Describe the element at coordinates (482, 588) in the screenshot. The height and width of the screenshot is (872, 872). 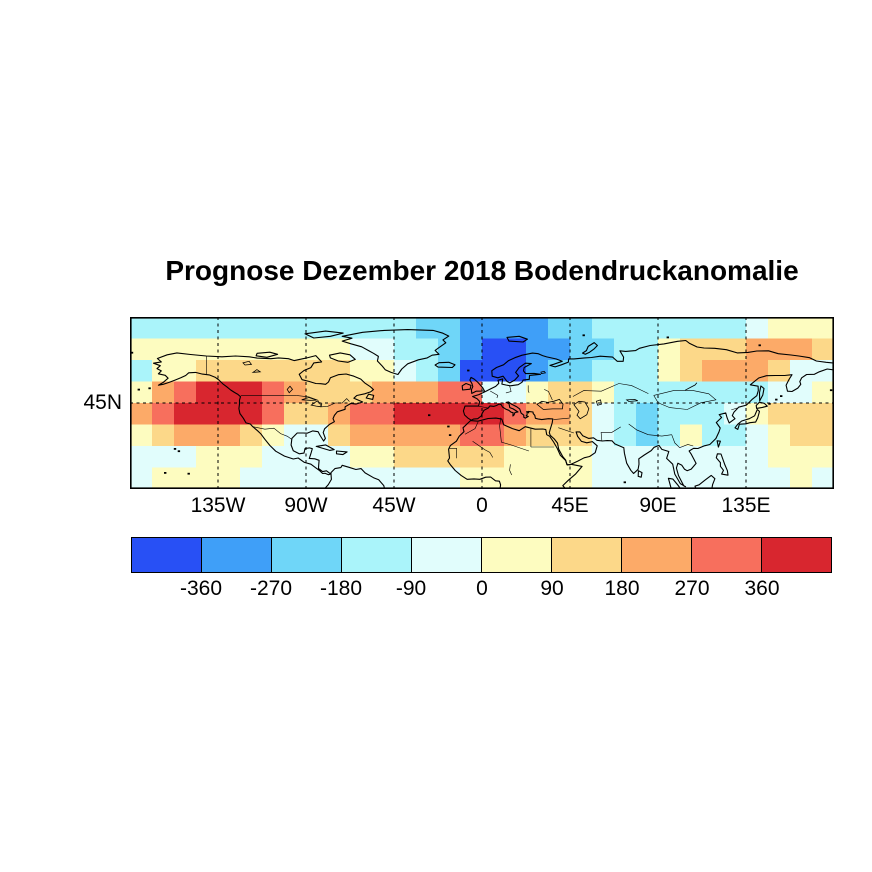
I see `colorbar-tick-0: 0` at that location.